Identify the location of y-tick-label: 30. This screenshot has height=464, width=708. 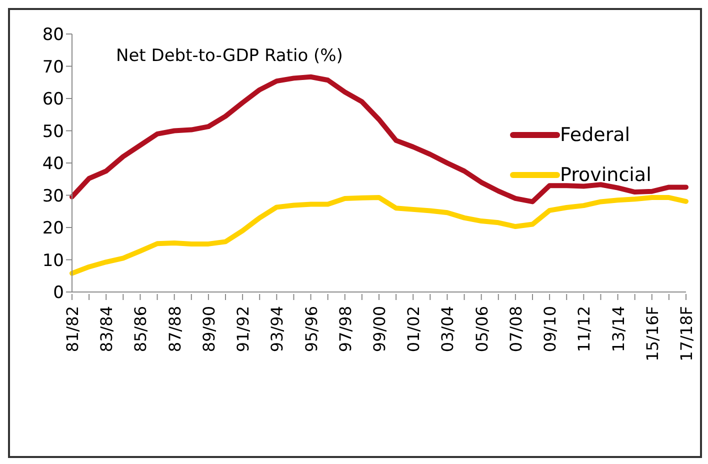
(53, 196).